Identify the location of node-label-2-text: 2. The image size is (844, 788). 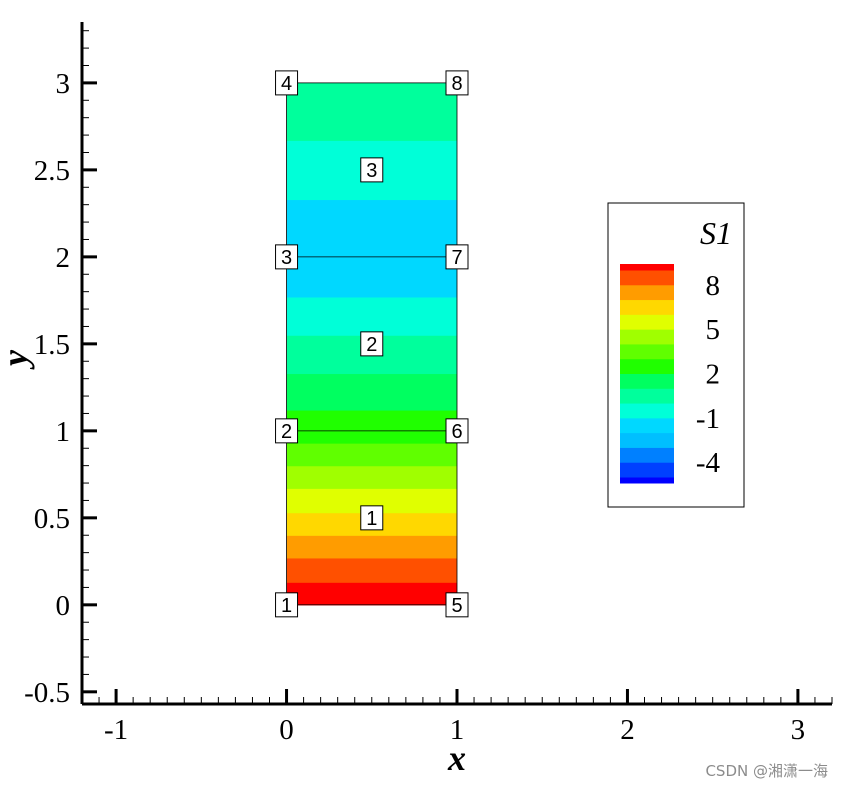
(286, 432).